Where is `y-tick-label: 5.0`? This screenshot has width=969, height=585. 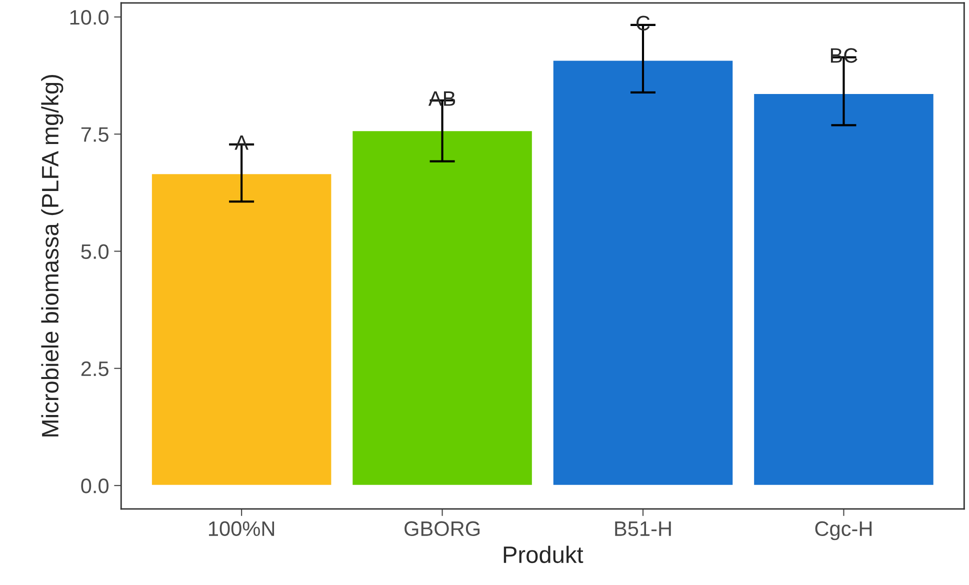 y-tick-label: 5.0 is located at coordinates (95, 252).